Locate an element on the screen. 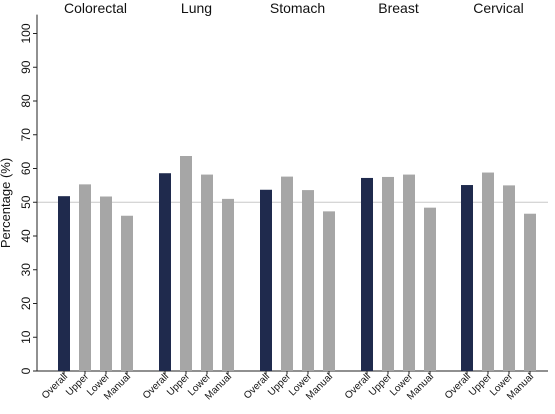 This screenshot has height=414, width=555. panel-title: Lung is located at coordinates (196, 8).